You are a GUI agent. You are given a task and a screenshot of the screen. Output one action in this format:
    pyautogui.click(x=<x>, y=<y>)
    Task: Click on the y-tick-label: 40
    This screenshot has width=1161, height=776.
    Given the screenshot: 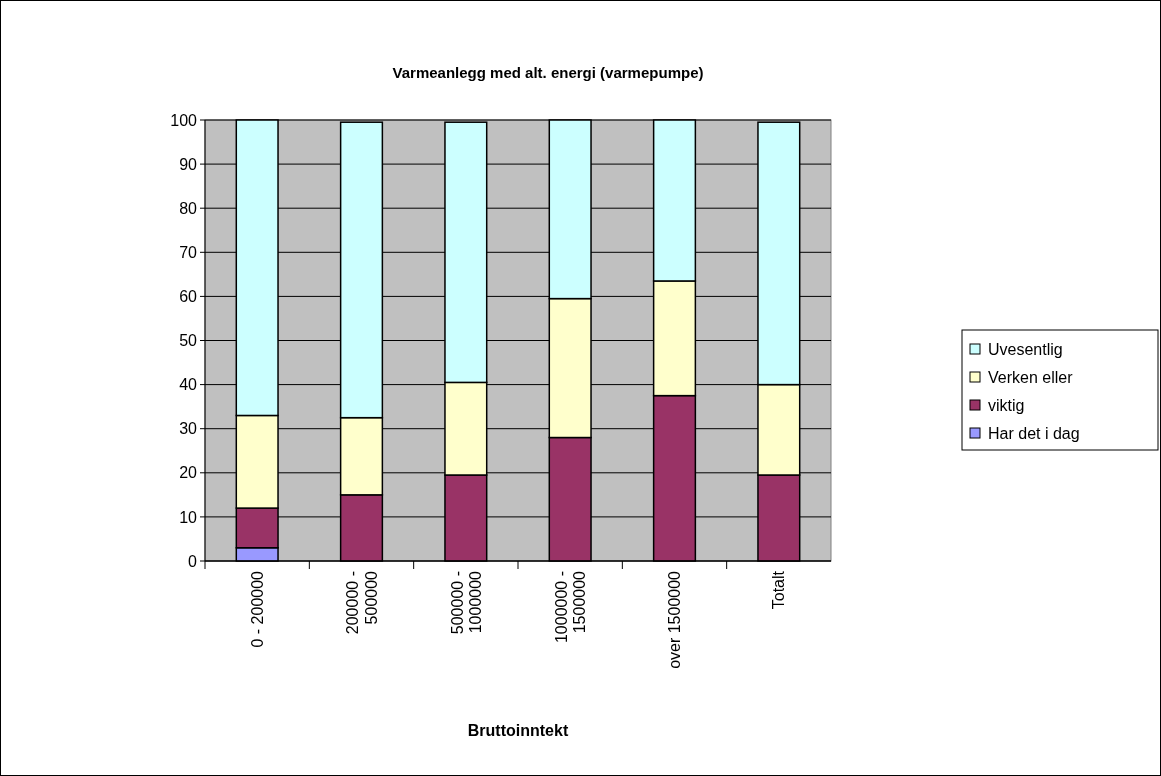 What is the action you would take?
    pyautogui.click(x=188, y=385)
    